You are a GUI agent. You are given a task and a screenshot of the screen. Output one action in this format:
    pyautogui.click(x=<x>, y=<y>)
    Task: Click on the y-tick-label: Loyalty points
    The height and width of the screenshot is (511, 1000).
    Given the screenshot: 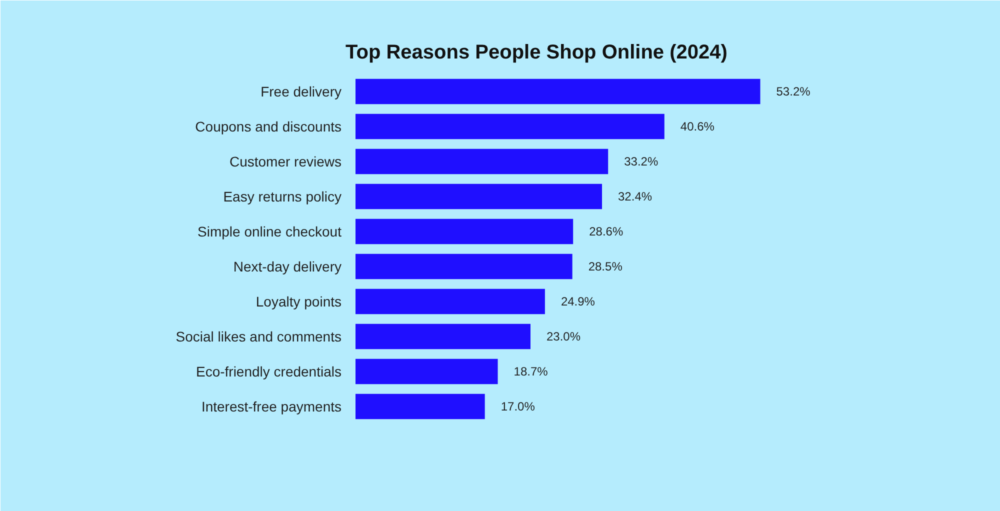 What is the action you would take?
    pyautogui.click(x=299, y=302)
    